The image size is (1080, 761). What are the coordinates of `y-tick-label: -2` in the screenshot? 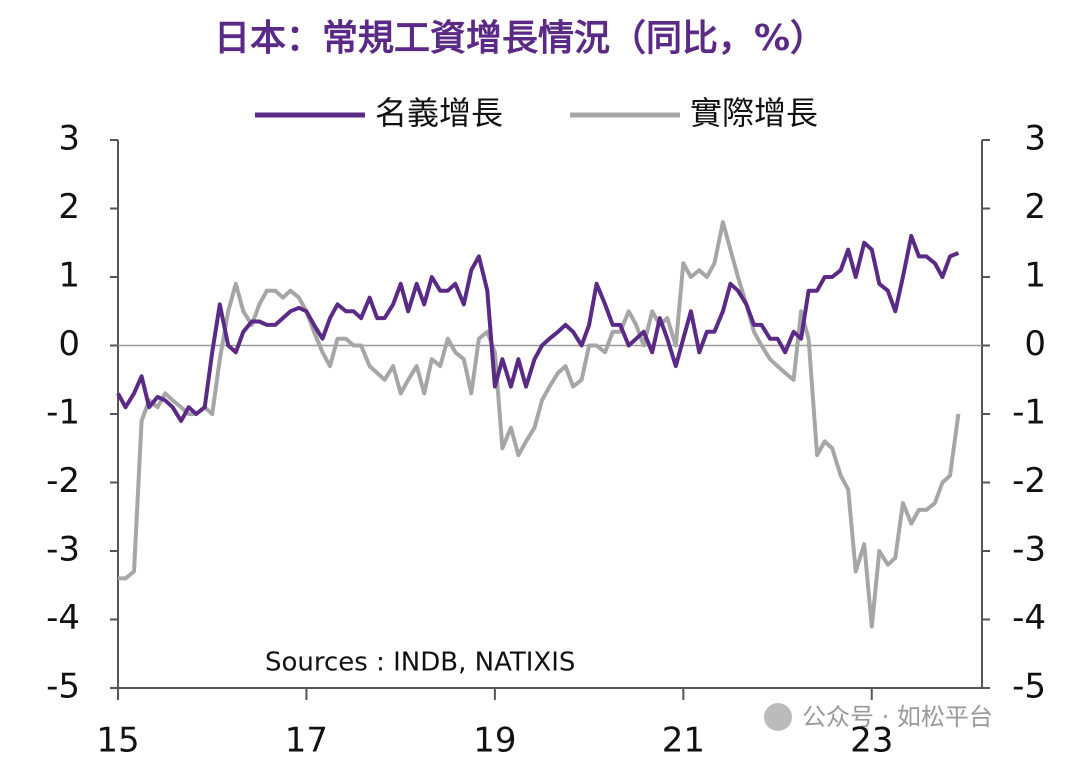 It's located at (63, 481).